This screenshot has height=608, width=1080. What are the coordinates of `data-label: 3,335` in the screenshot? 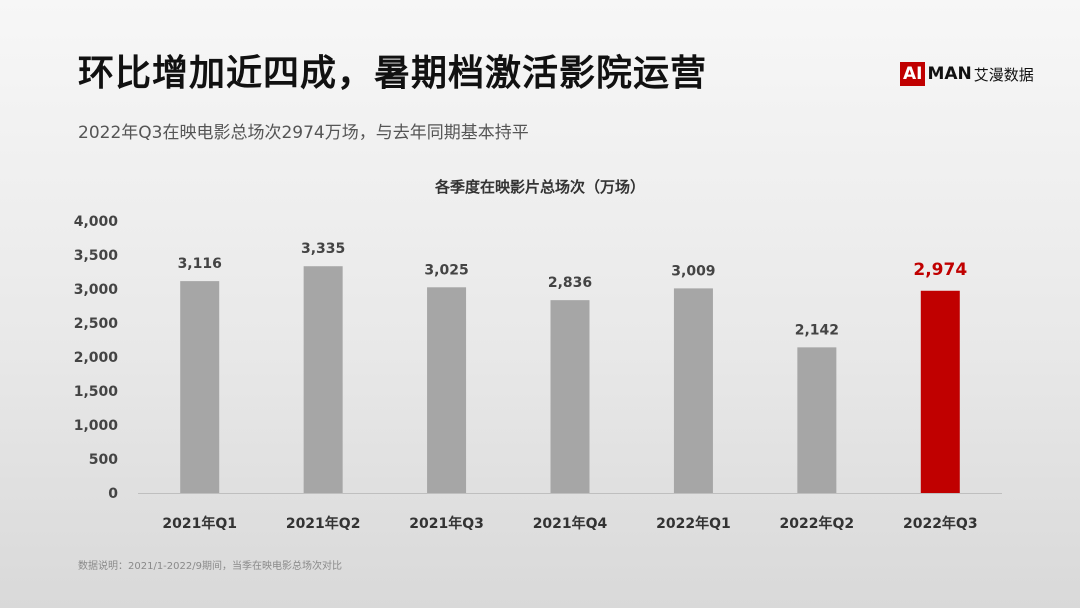 It's located at (323, 249).